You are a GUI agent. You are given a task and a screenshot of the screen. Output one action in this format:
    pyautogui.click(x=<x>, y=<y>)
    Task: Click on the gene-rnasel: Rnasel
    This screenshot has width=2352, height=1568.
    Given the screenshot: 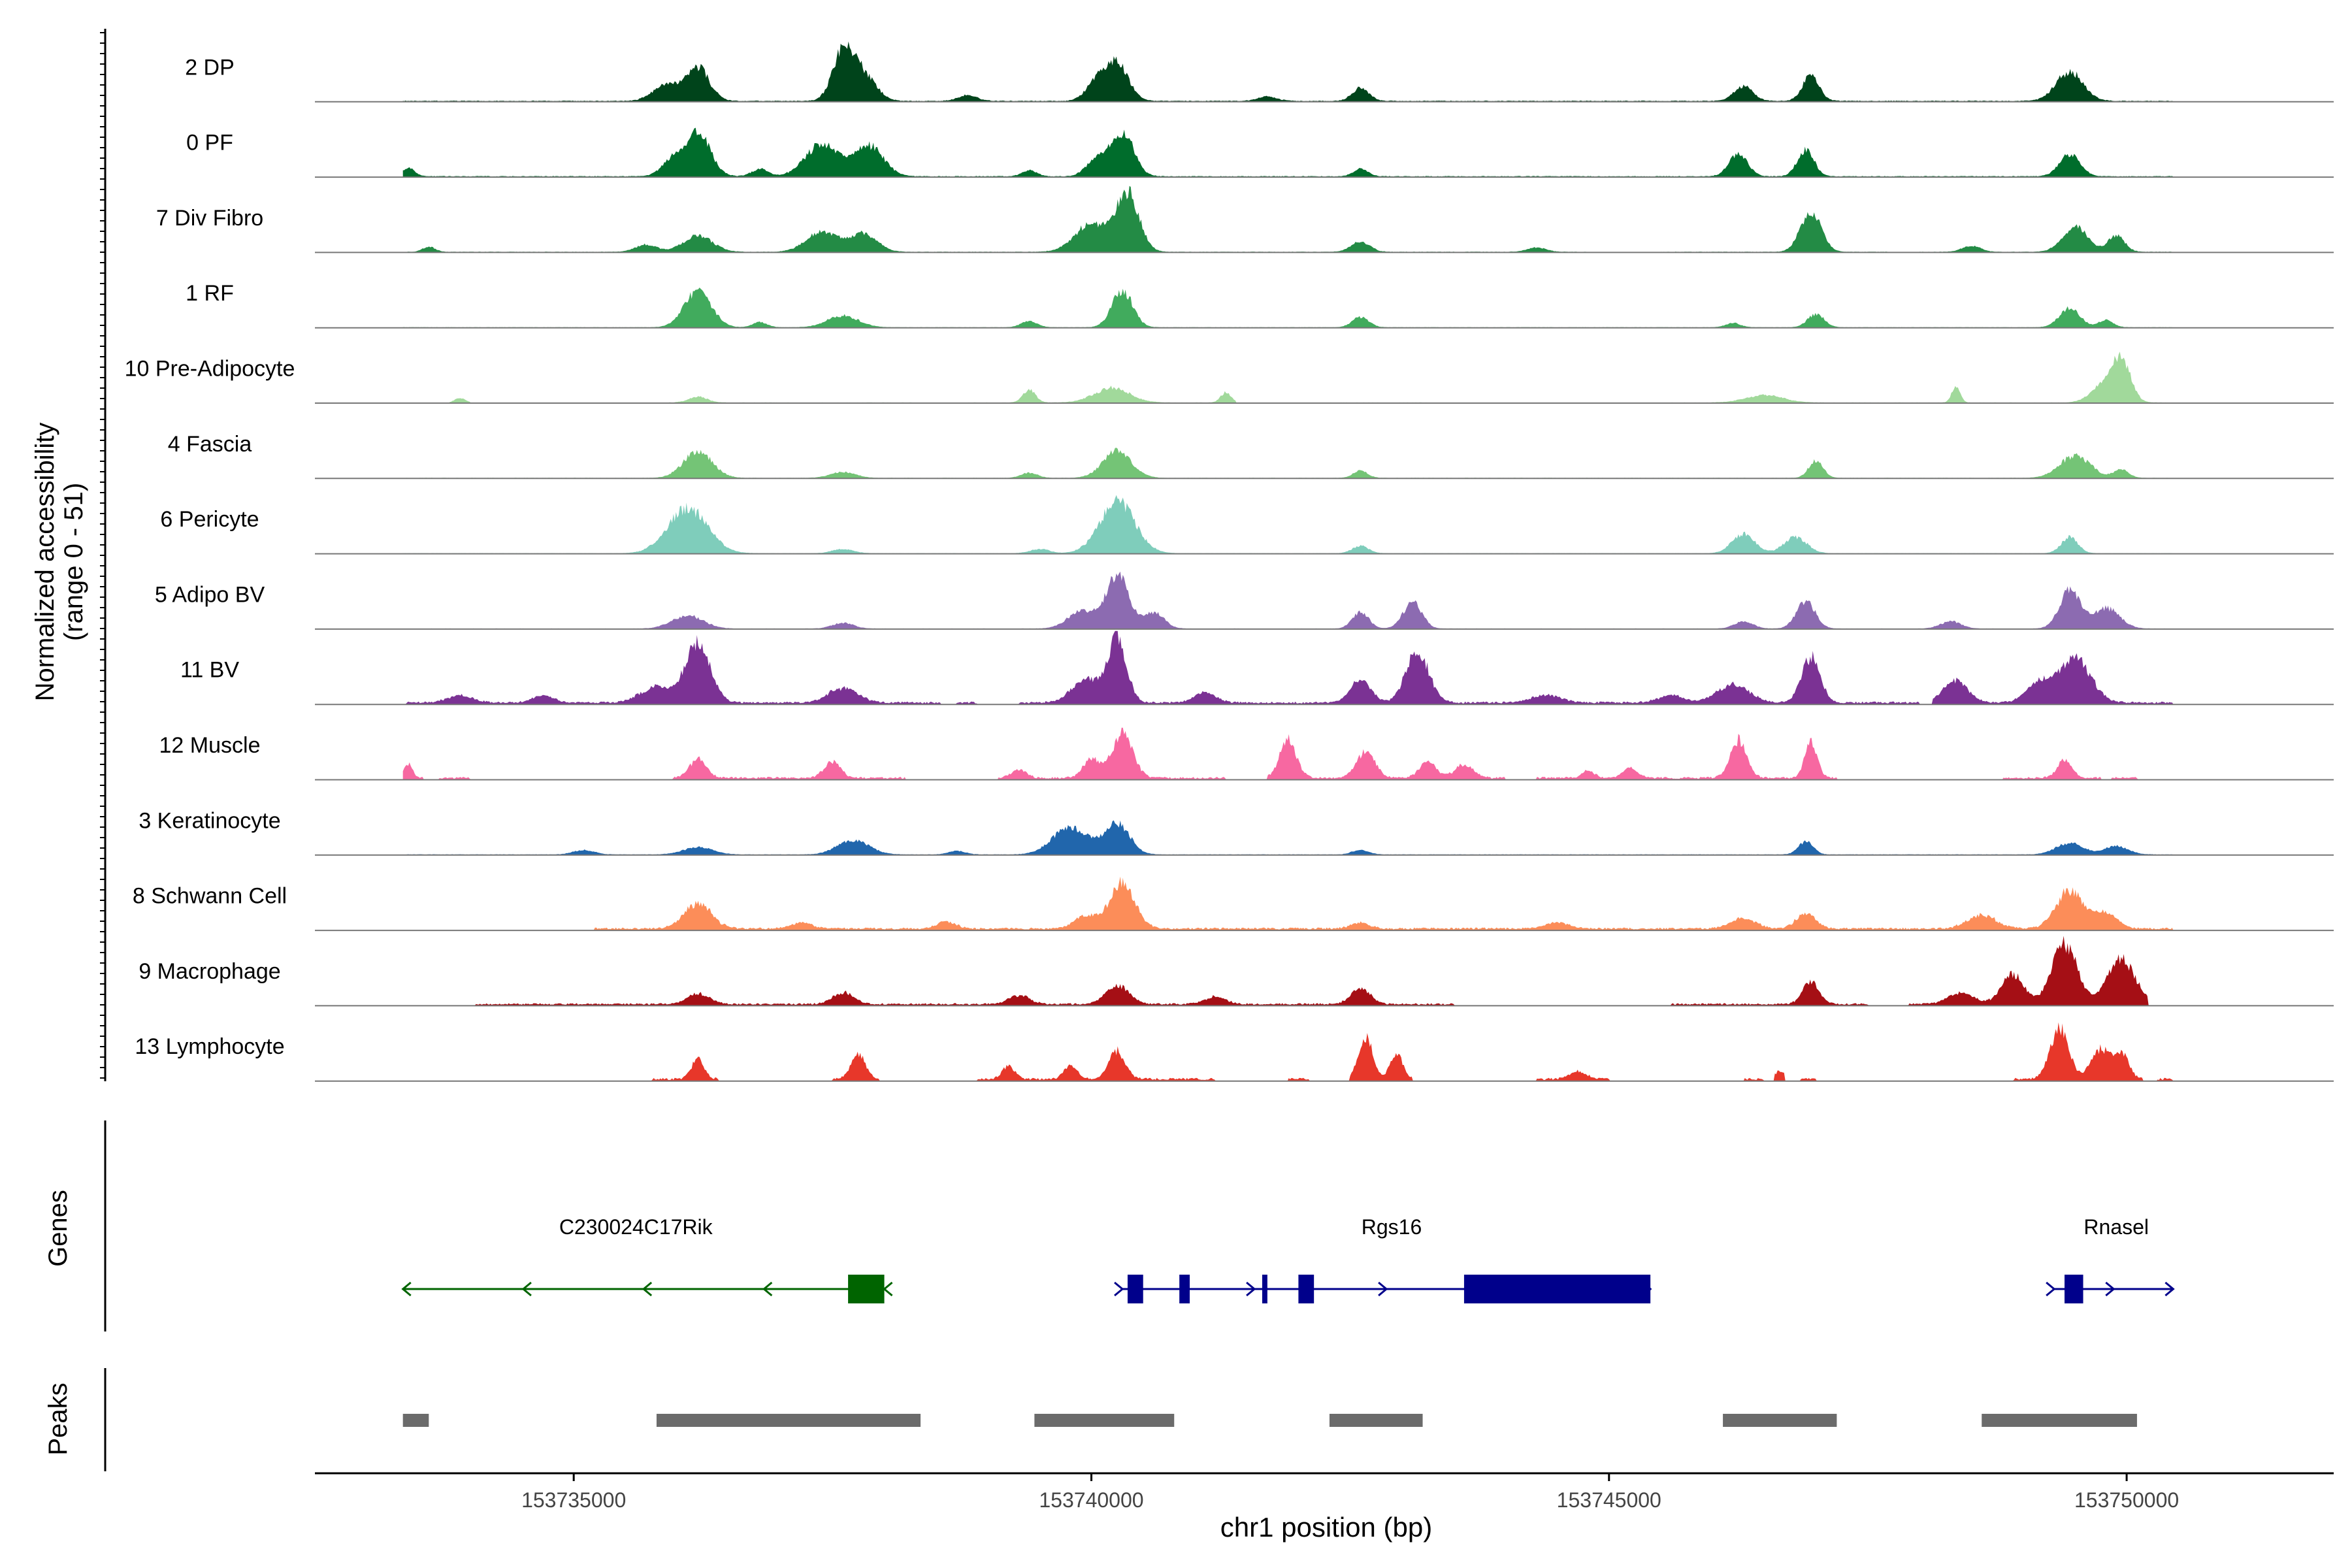 What is the action you would take?
    pyautogui.click(x=2110, y=1259)
    